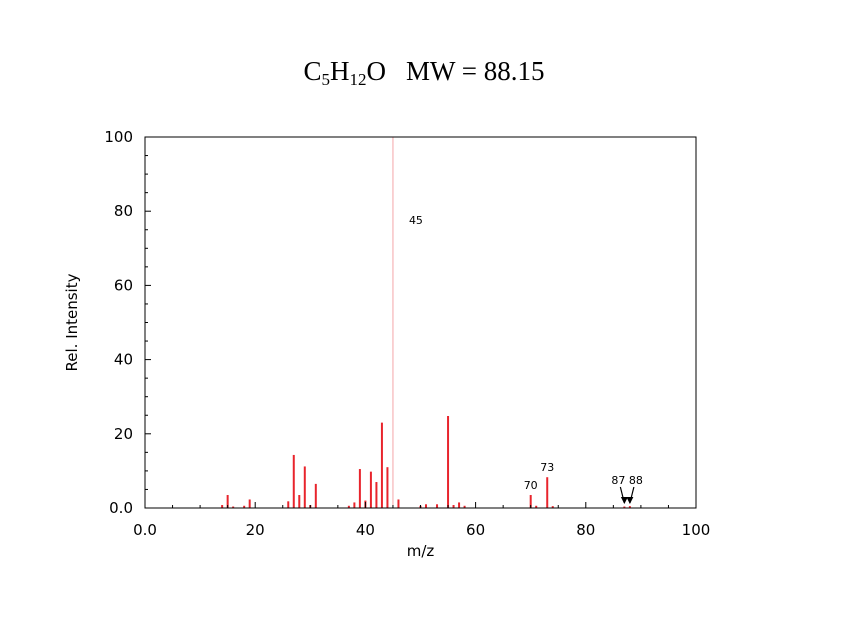  What do you see at coordinates (121, 508) in the screenshot?
I see `y-tick-label: 0.0` at bounding box center [121, 508].